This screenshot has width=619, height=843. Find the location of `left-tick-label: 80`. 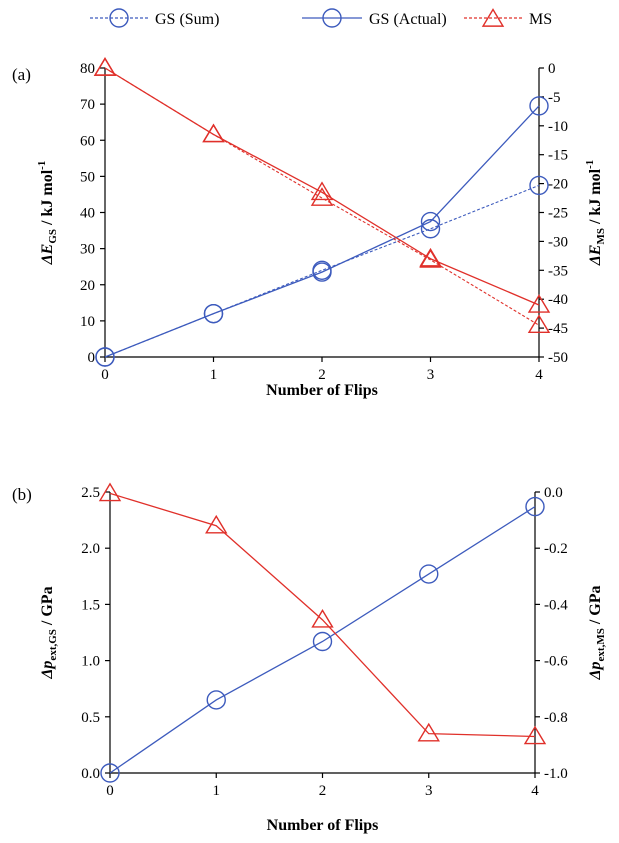

left-tick-label: 80 is located at coordinates (87, 69).